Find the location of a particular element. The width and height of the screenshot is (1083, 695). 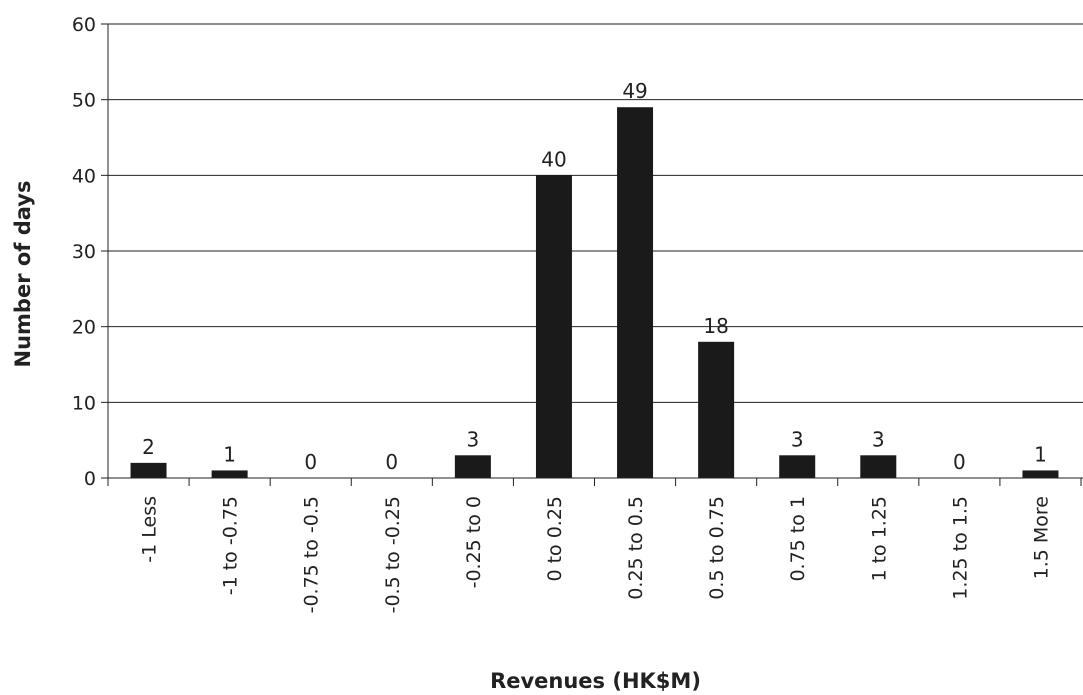

y-tick-label: 40 is located at coordinates (84, 176).